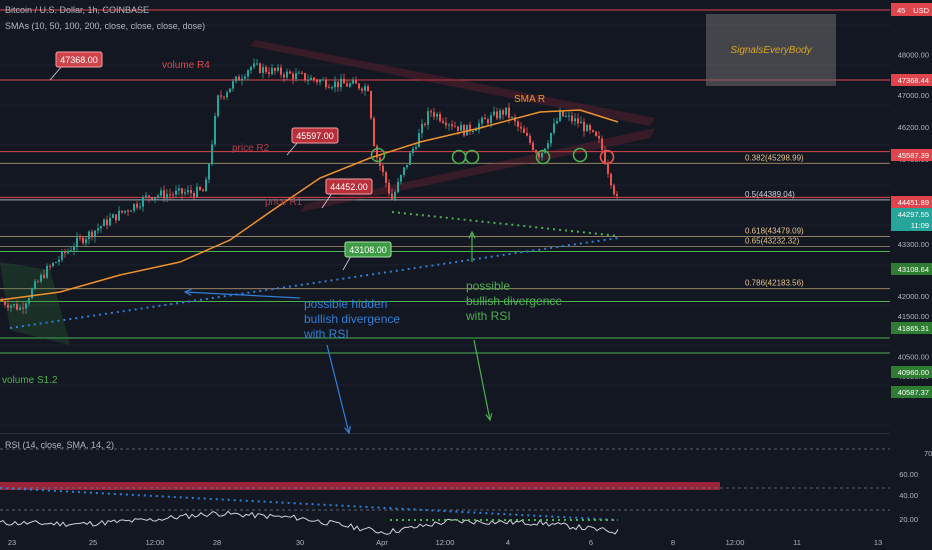  What do you see at coordinates (284, 202) in the screenshot?
I see `price-r1-label: price R1` at bounding box center [284, 202].